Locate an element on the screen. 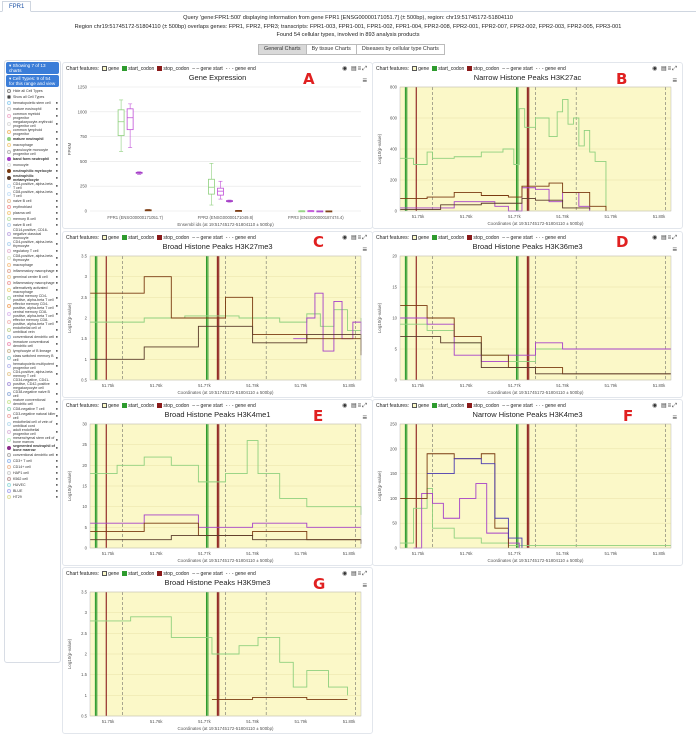 The image size is (696, 734). by-tissue-charts-button: By tissue Charts is located at coordinates (331, 49).